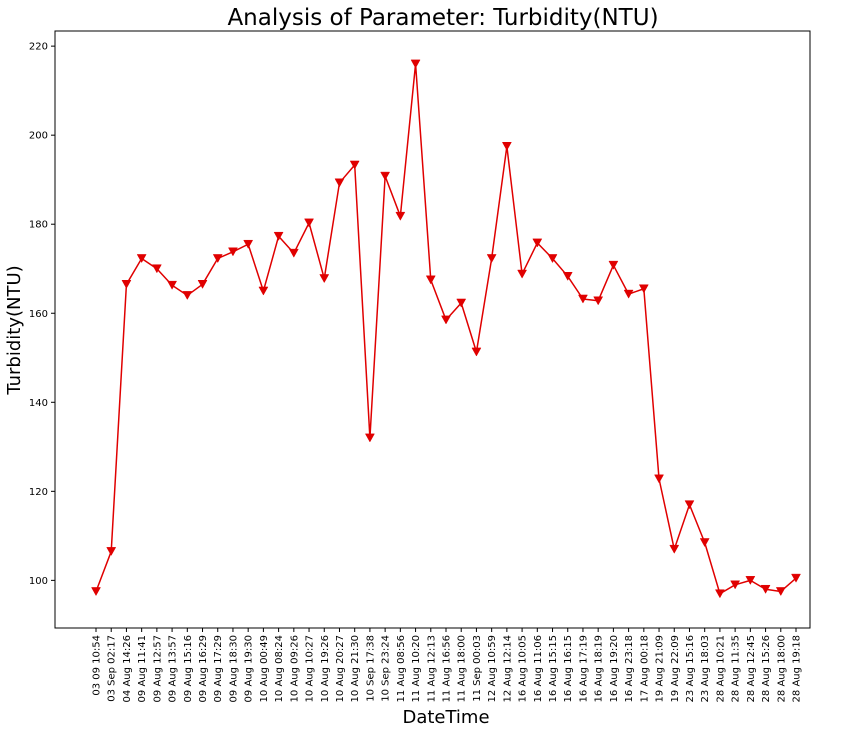 This screenshot has width=843, height=732. Describe the element at coordinates (38, 47) in the screenshot. I see `y-tick-label: 220` at that location.